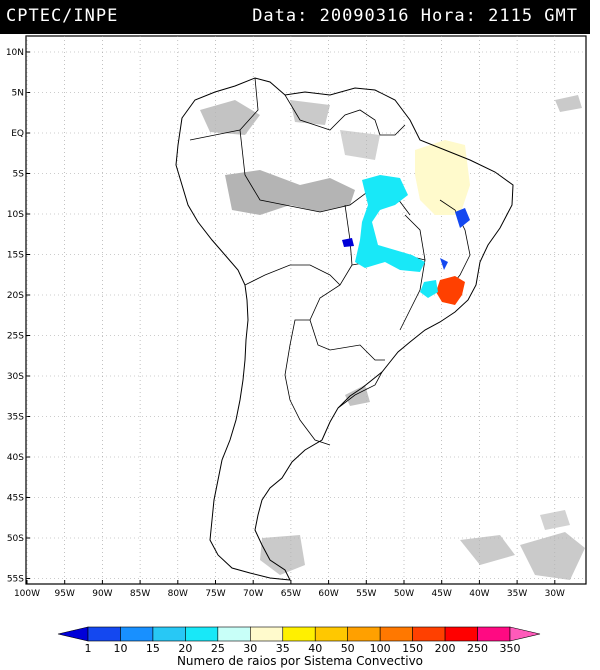 The width and height of the screenshot is (600, 670). Describe the element at coordinates (15, 53) in the screenshot. I see `lat-label: 10N` at that location.